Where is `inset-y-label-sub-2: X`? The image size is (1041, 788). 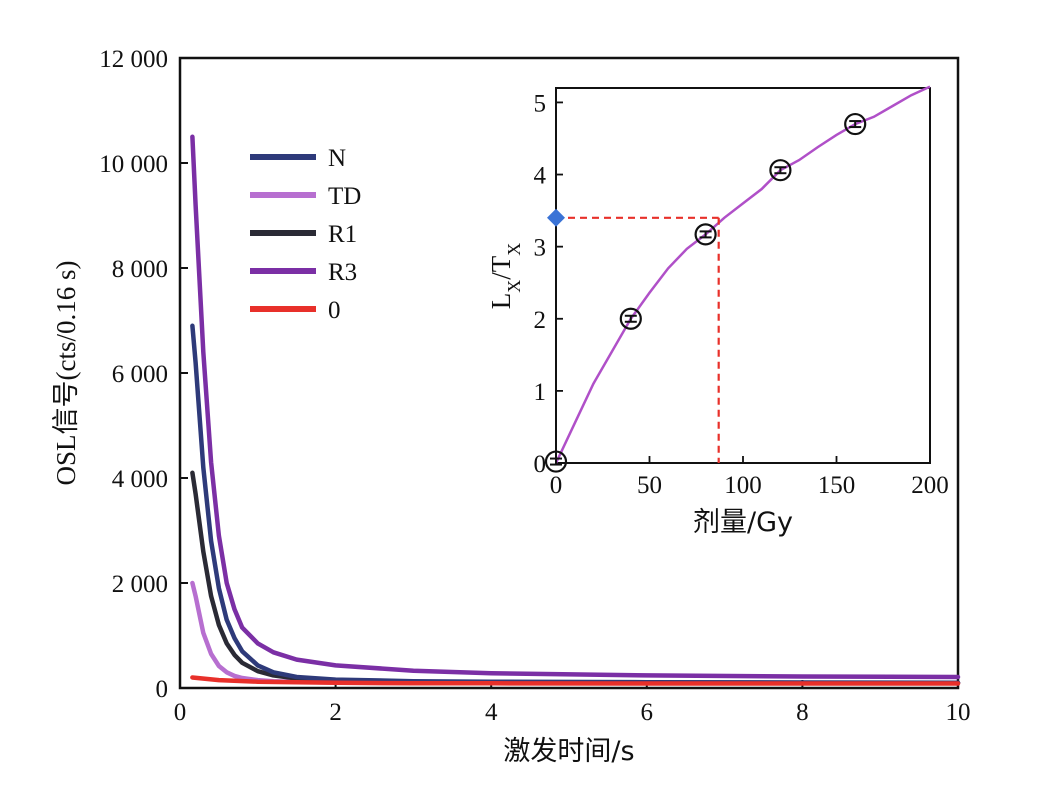 inset-y-label-sub-2: X is located at coordinates (514, 249).